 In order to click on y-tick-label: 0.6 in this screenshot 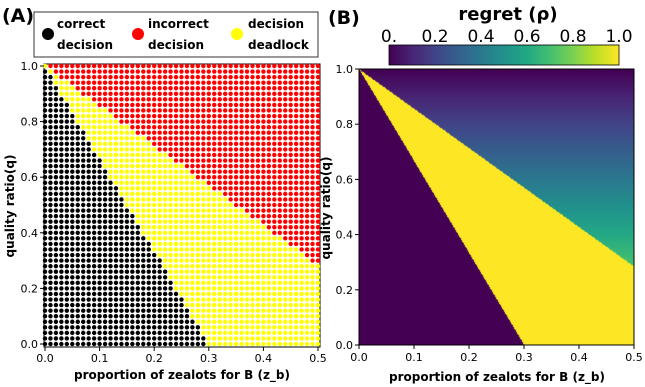, I will do `click(30, 177)`.